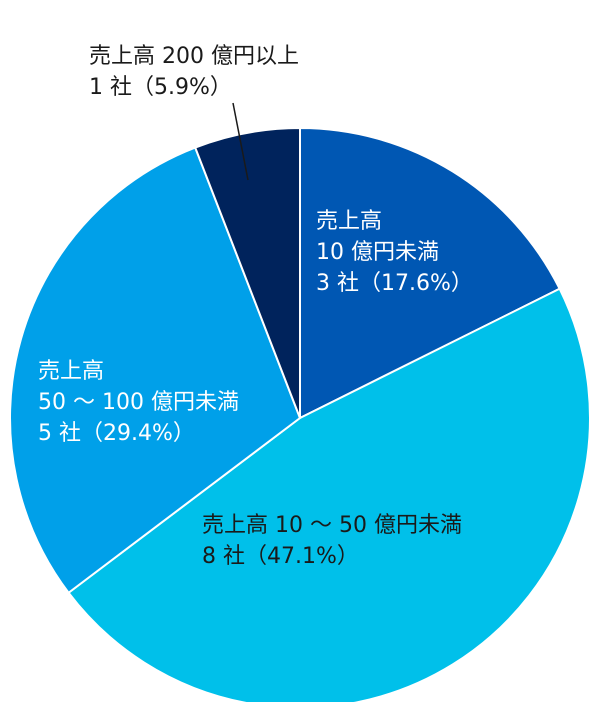 The width and height of the screenshot is (603, 702). I want to click on slice-label-under-10oku-line-1: 売上高, so click(349, 221).